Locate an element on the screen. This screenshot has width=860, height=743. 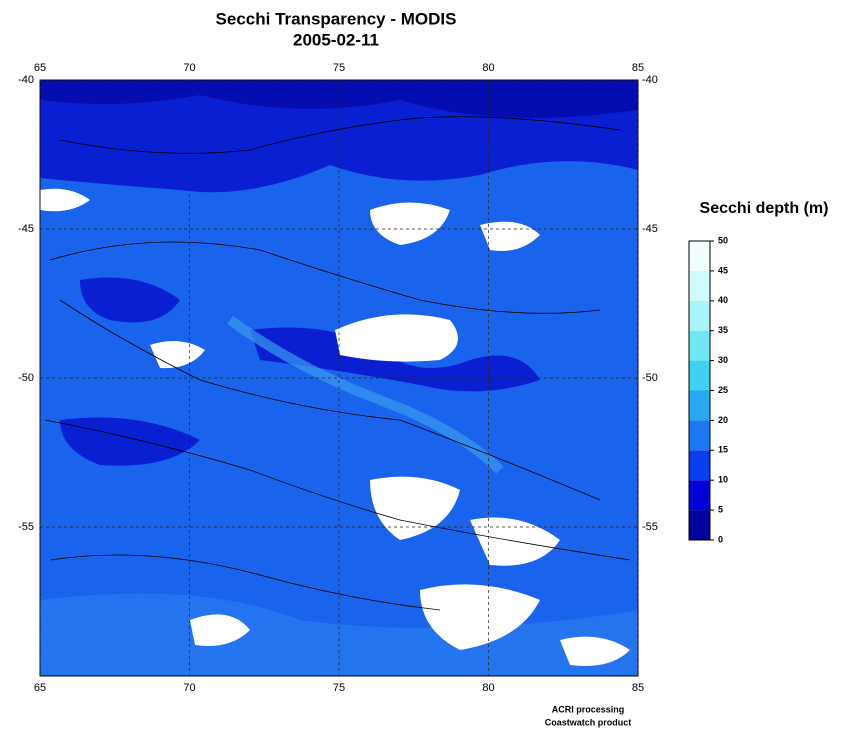
credit: Coastwatch product is located at coordinates (588, 722).